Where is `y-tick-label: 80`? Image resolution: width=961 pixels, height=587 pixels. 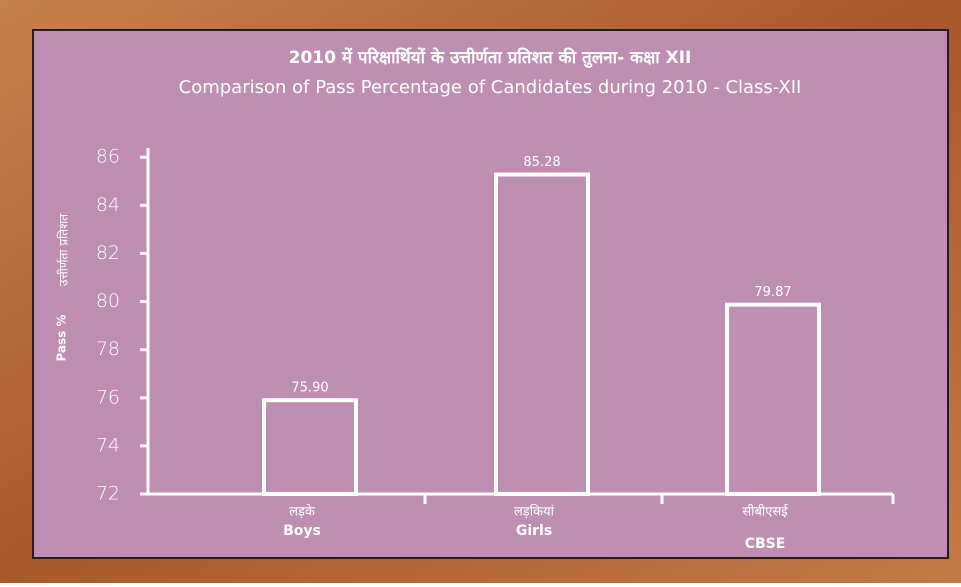
y-tick-label: 80 is located at coordinates (108, 301).